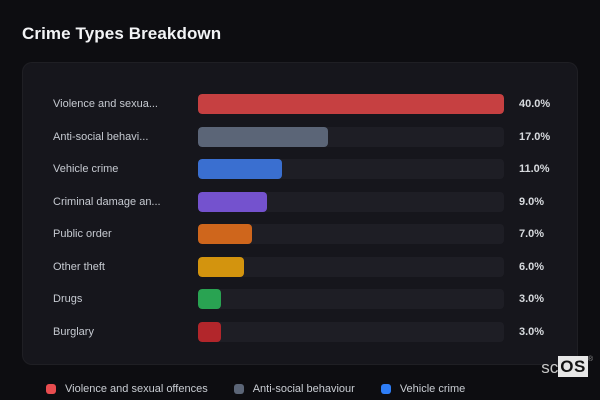 The width and height of the screenshot is (600, 400). I want to click on chart-row: Burglary 3.0%, so click(300, 331).